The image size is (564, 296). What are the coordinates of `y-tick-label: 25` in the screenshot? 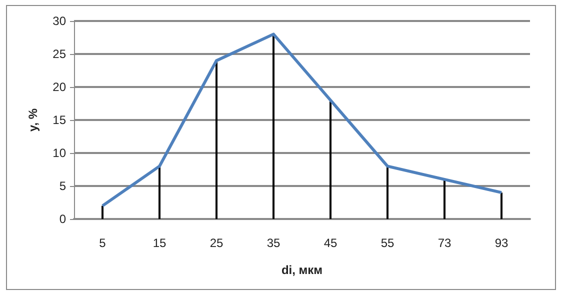 It's located at (59, 54).